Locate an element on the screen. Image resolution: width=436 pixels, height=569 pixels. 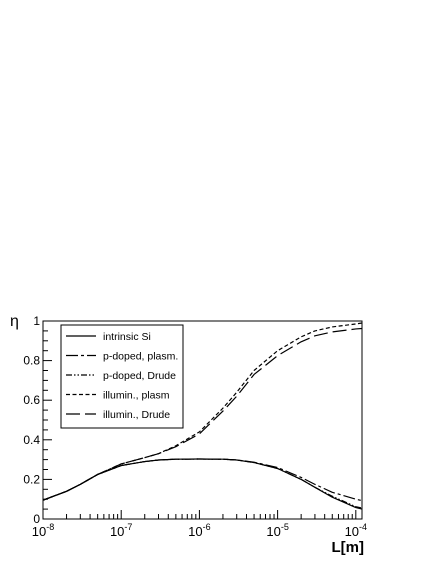
y-tick-label: 0.2 is located at coordinates (31, 479).